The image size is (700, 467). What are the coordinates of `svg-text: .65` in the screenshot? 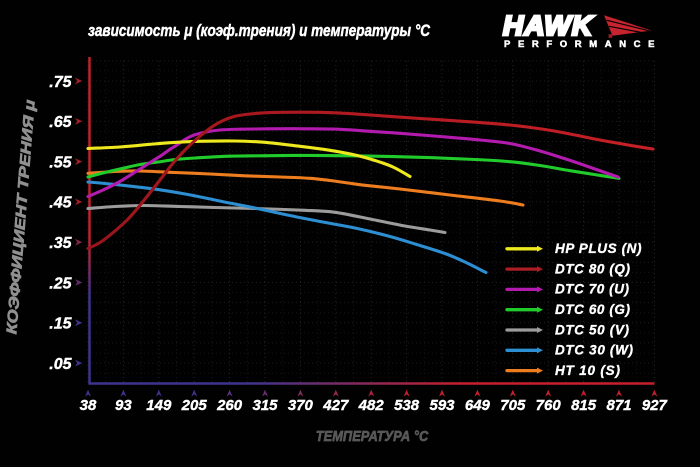 It's located at (60, 122).